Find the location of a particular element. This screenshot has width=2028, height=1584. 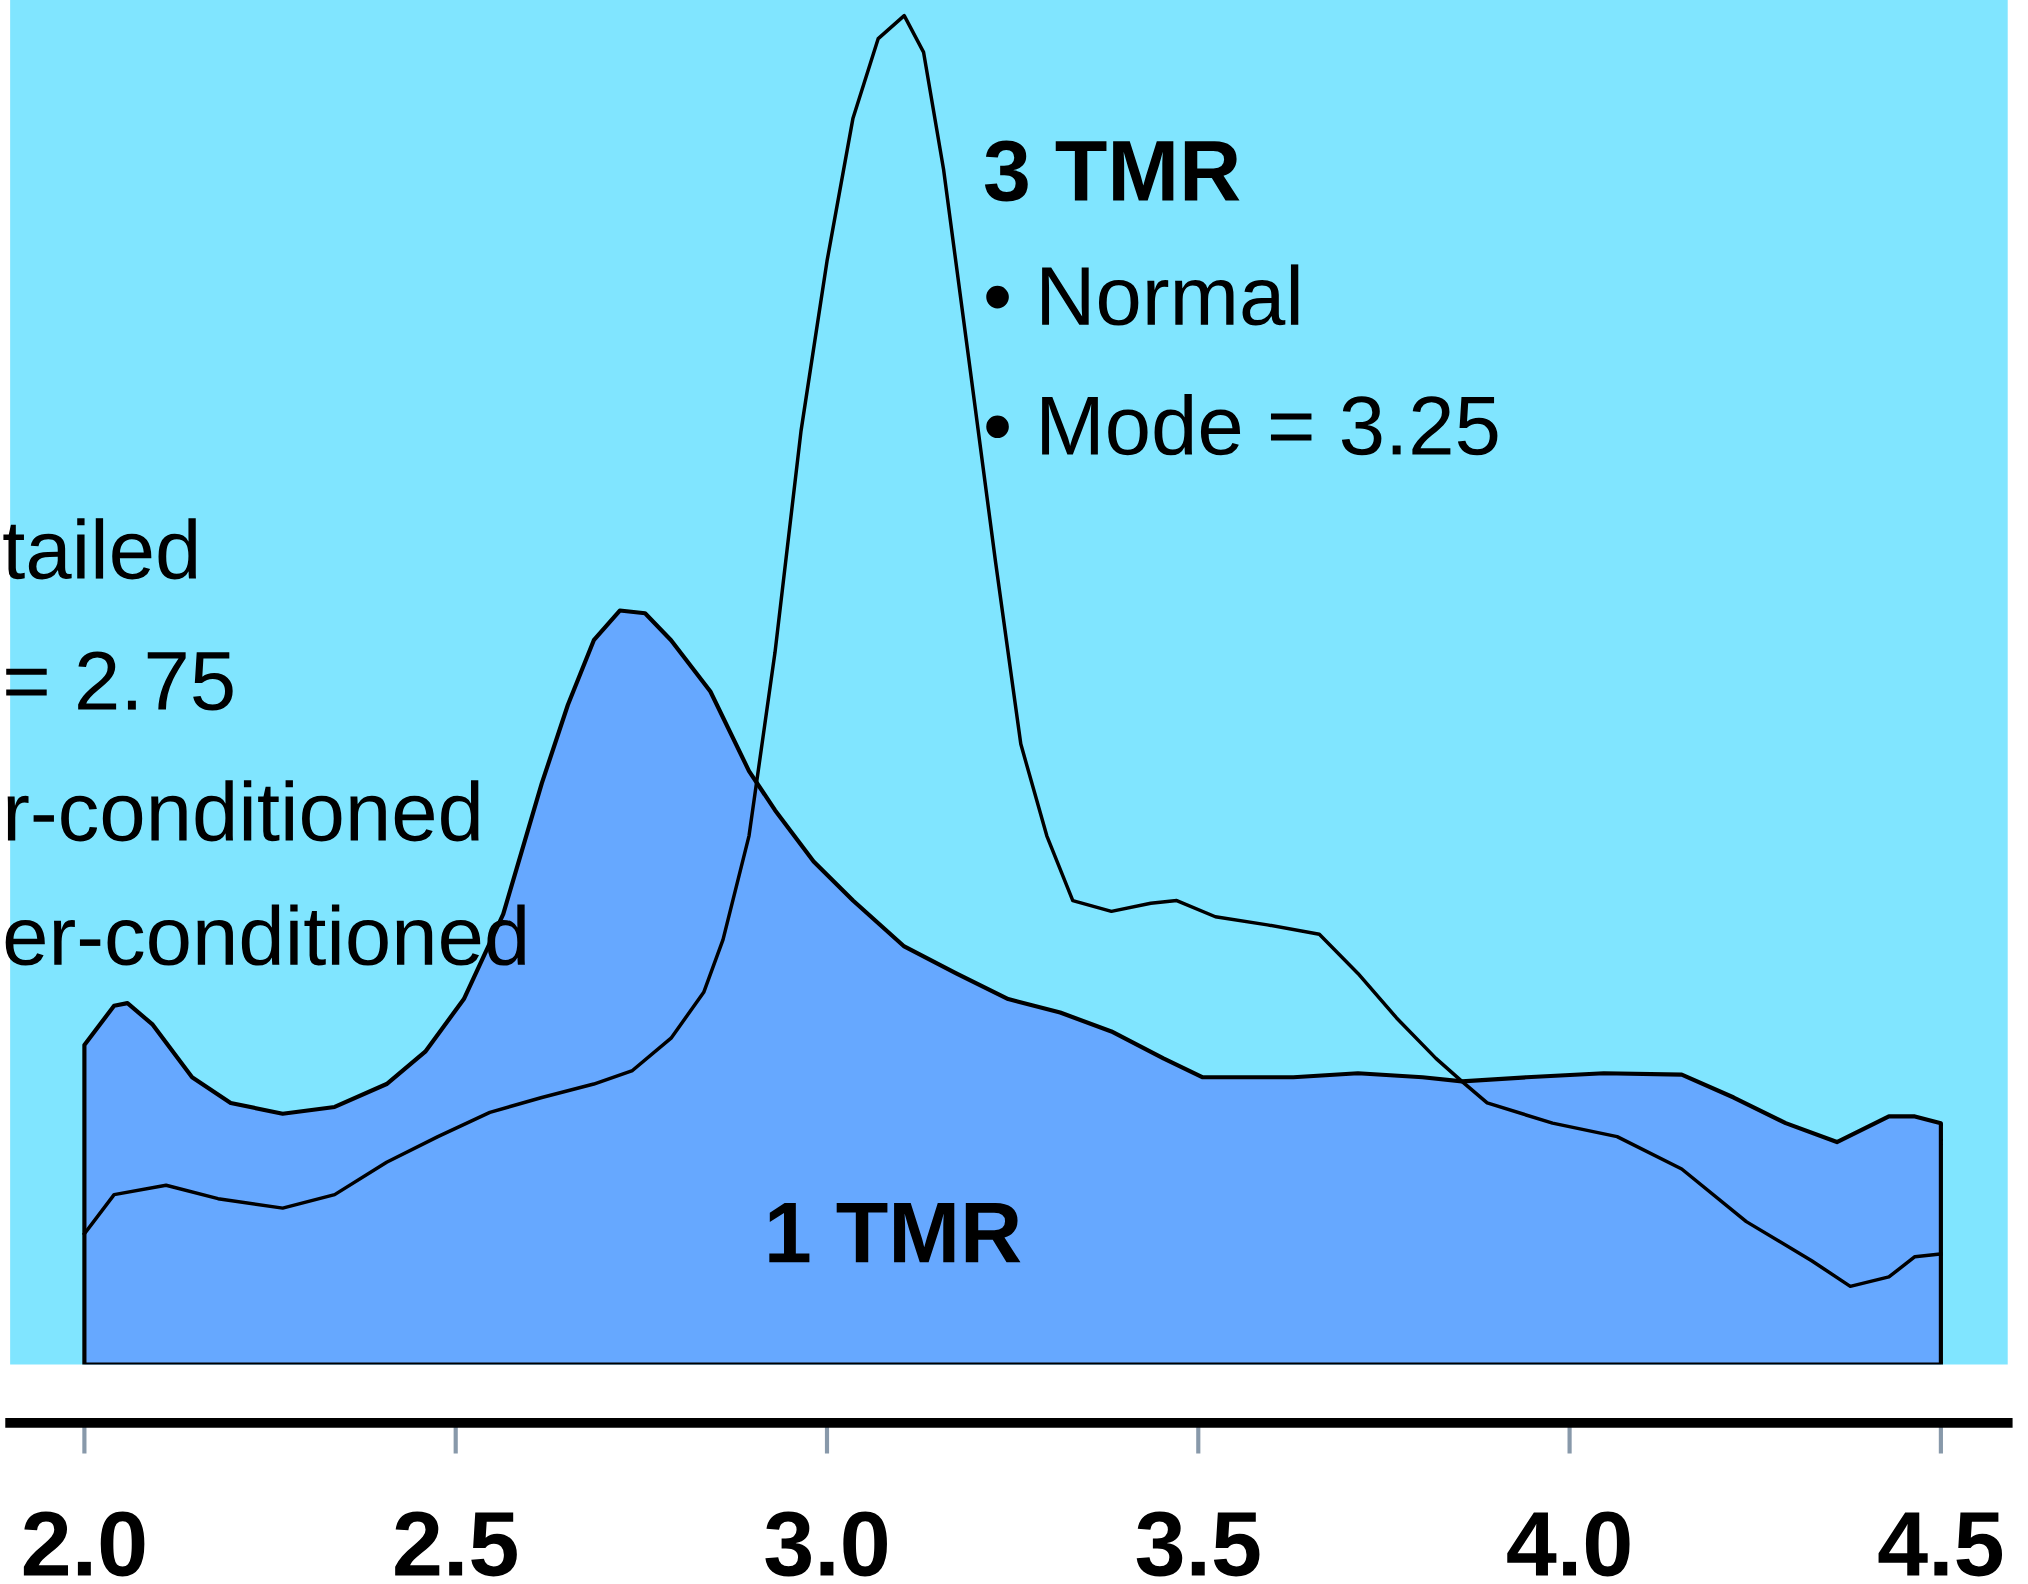

x-tick-label: 2.0 is located at coordinates (84, 1544).